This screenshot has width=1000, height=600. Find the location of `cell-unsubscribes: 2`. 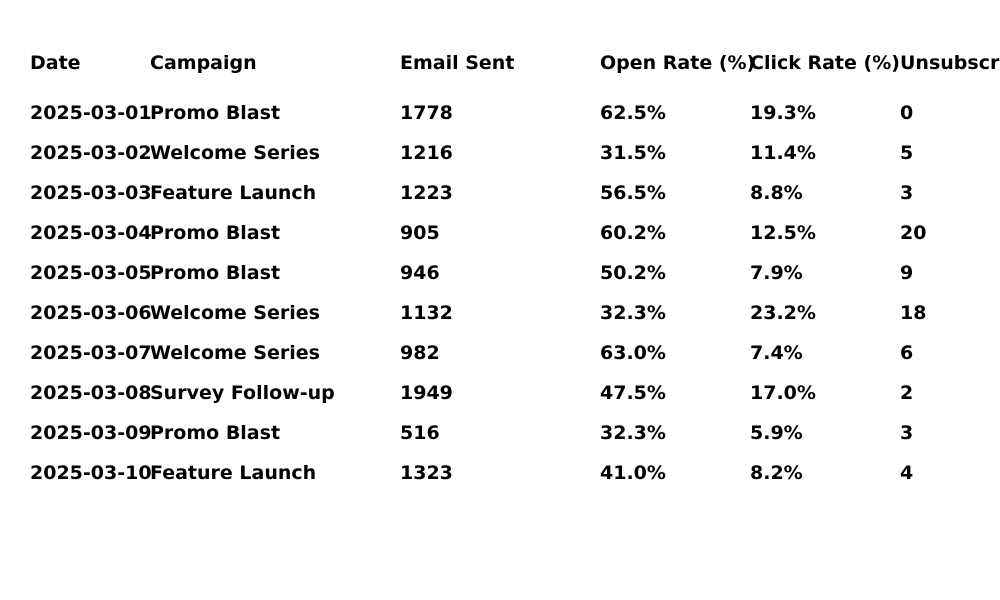

cell-unsubscribes: 2 is located at coordinates (907, 393).